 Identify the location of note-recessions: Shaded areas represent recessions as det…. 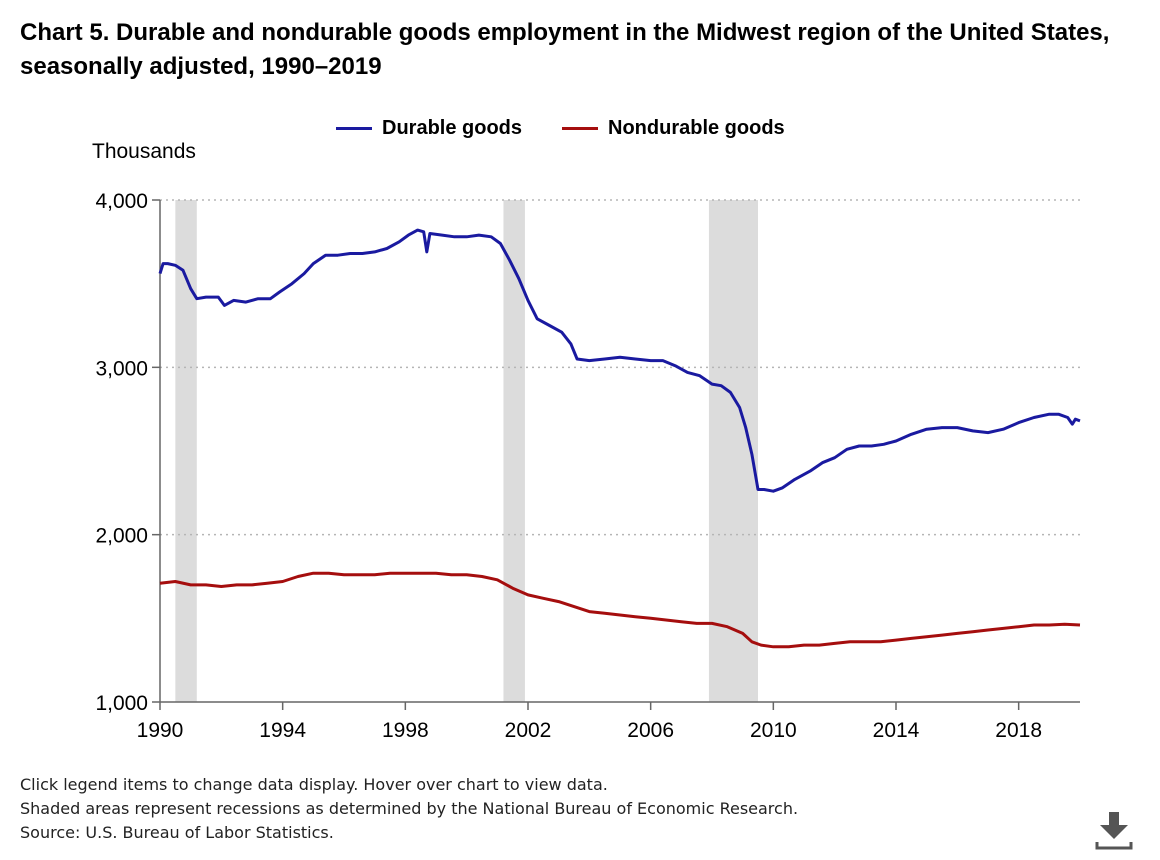
(409, 808).